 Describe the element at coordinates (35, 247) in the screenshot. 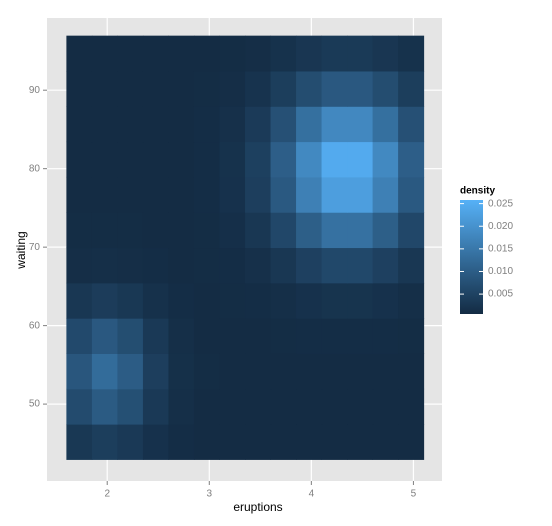

I see `y-tick-label: 70` at that location.